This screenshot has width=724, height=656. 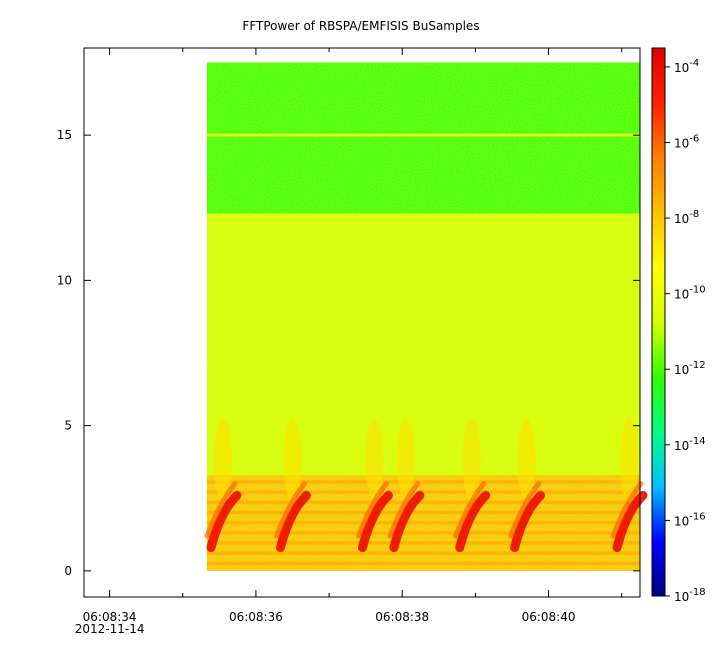 I want to click on x-tick-label: 06:08:36, so click(x=256, y=617).